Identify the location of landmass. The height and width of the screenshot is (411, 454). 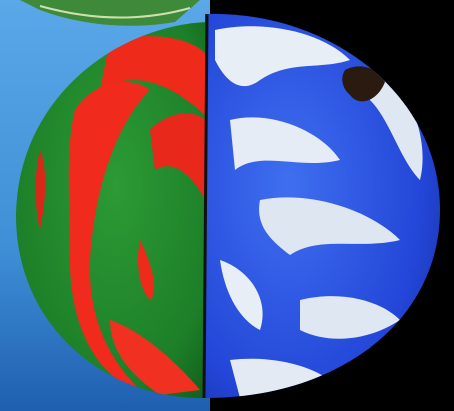
(363, 84).